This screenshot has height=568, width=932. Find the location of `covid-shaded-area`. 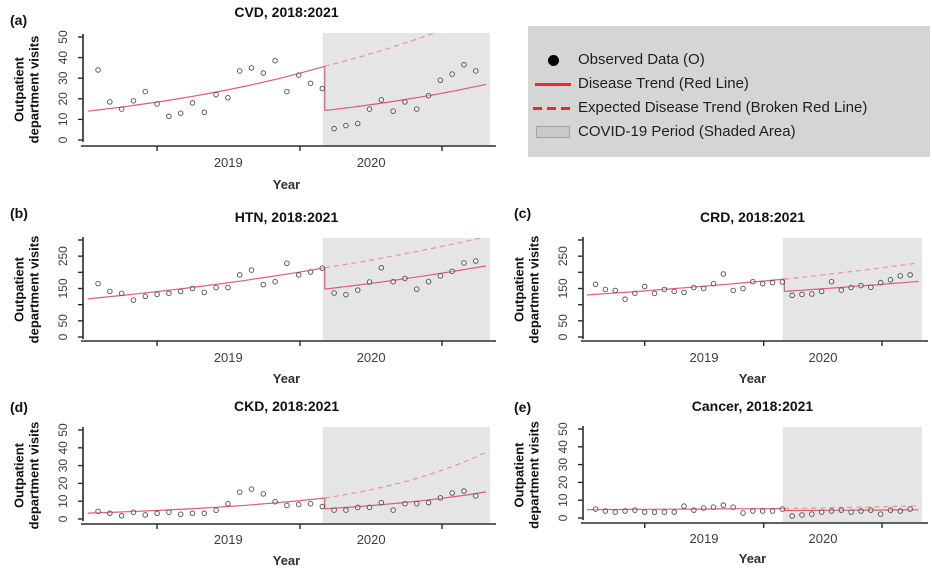

covid-shaded-area is located at coordinates (852, 289).